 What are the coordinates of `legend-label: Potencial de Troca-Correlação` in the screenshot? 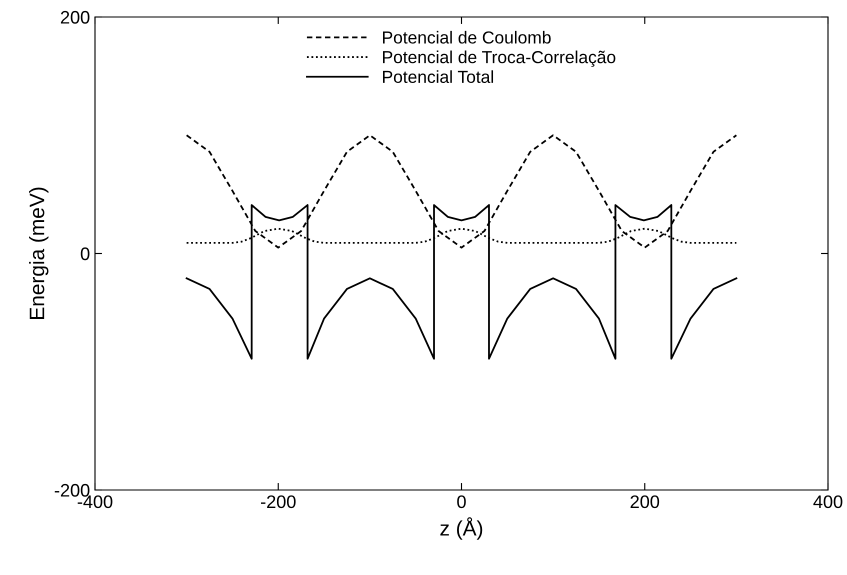 It's located at (499, 58).